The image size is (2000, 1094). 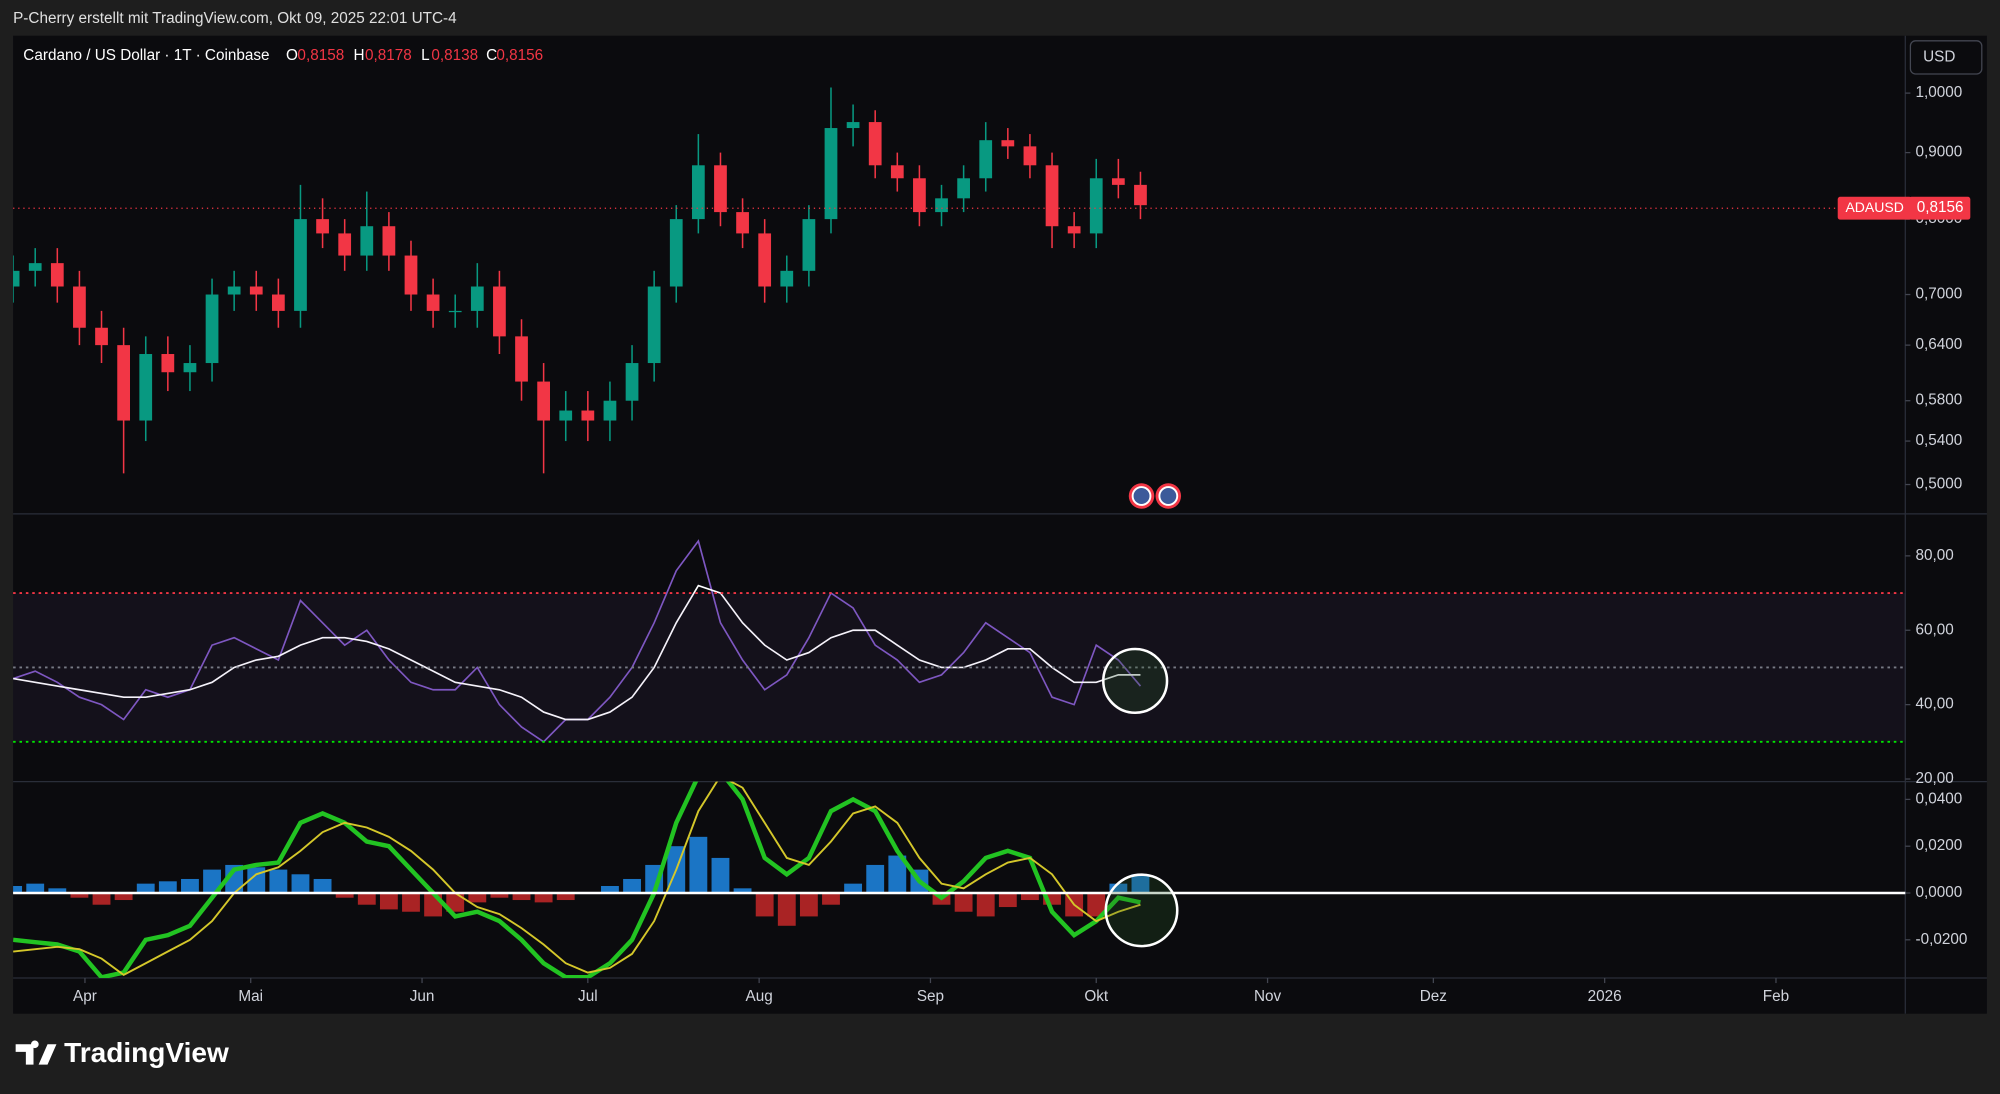 What do you see at coordinates (1938, 484) in the screenshot?
I see `y-tick-label: 0,5000` at bounding box center [1938, 484].